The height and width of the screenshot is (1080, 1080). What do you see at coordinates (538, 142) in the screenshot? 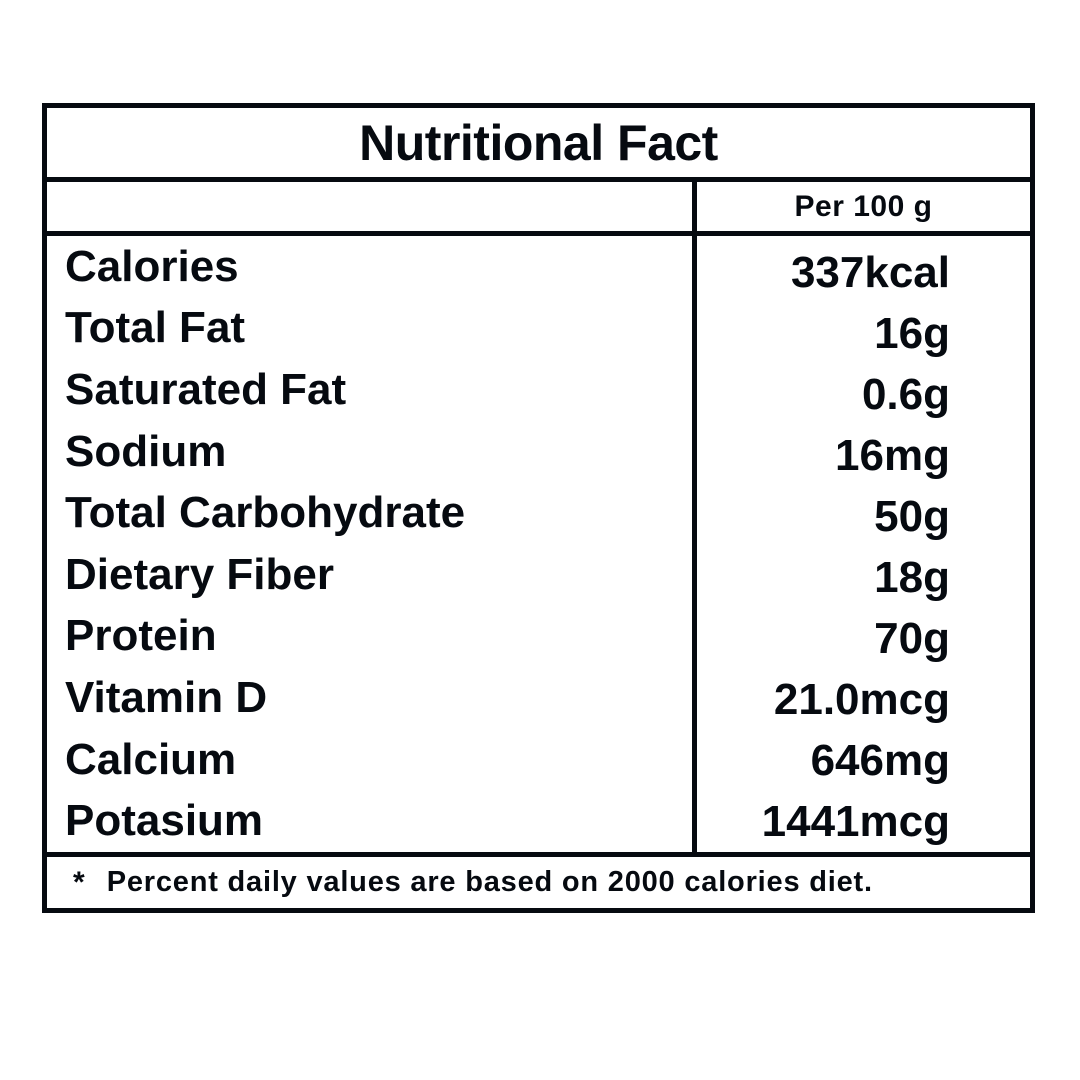
I see `table-title: Nutritional Fact` at bounding box center [538, 142].